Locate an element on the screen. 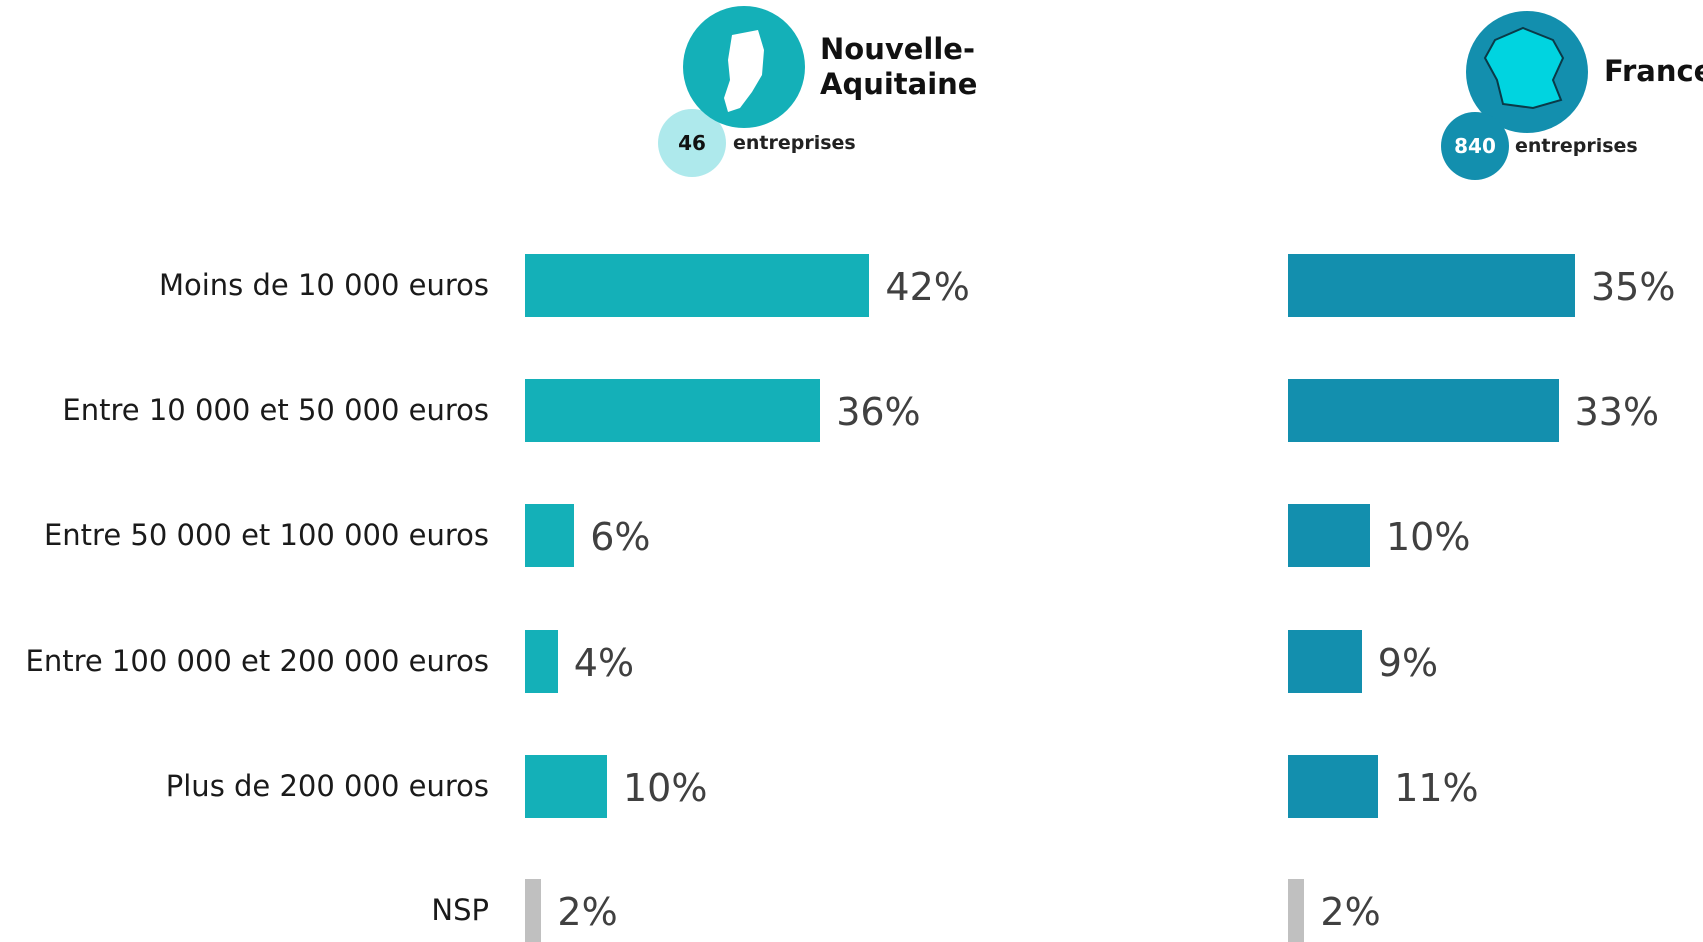  country-icon is located at coordinates (1514, 95).